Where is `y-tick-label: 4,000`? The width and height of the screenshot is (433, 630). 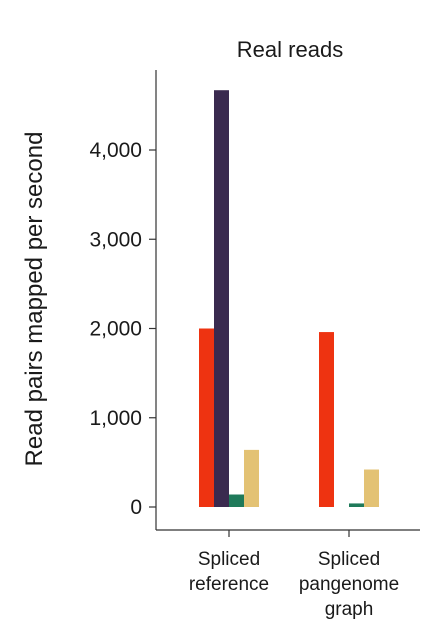 y-tick-label: 4,000 is located at coordinates (115, 150).